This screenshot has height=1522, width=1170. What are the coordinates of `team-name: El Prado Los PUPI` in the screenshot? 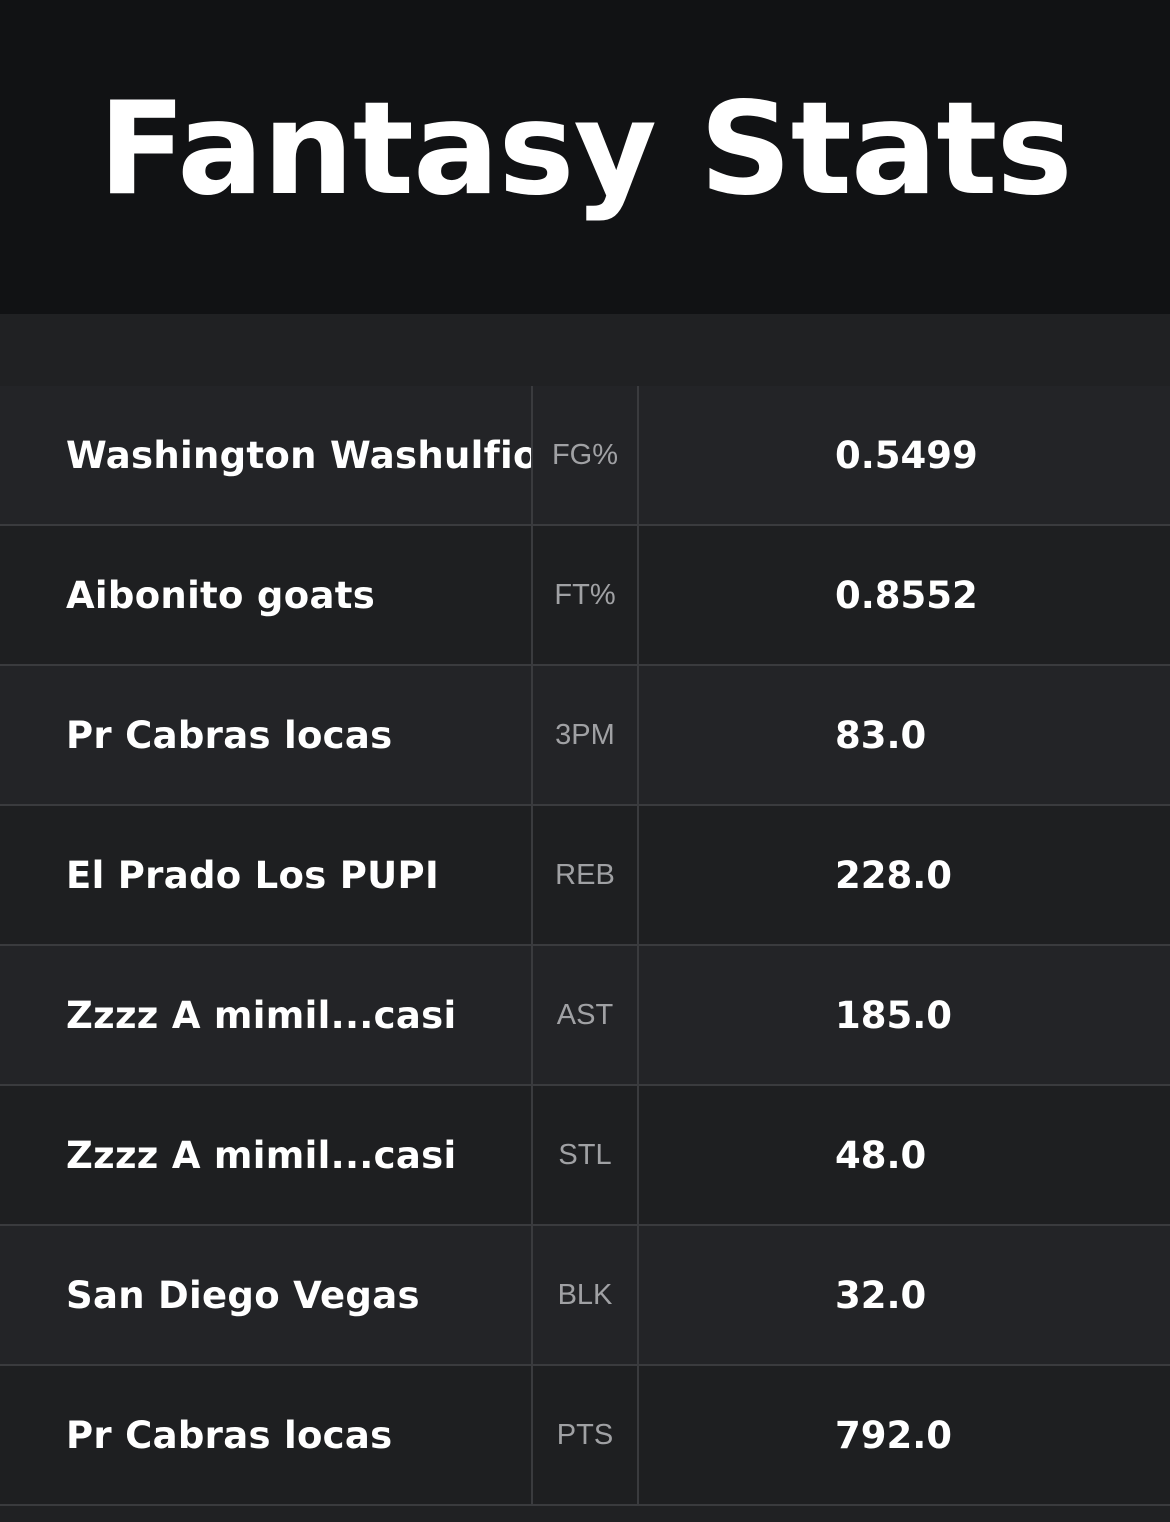 It's located at (253, 875).